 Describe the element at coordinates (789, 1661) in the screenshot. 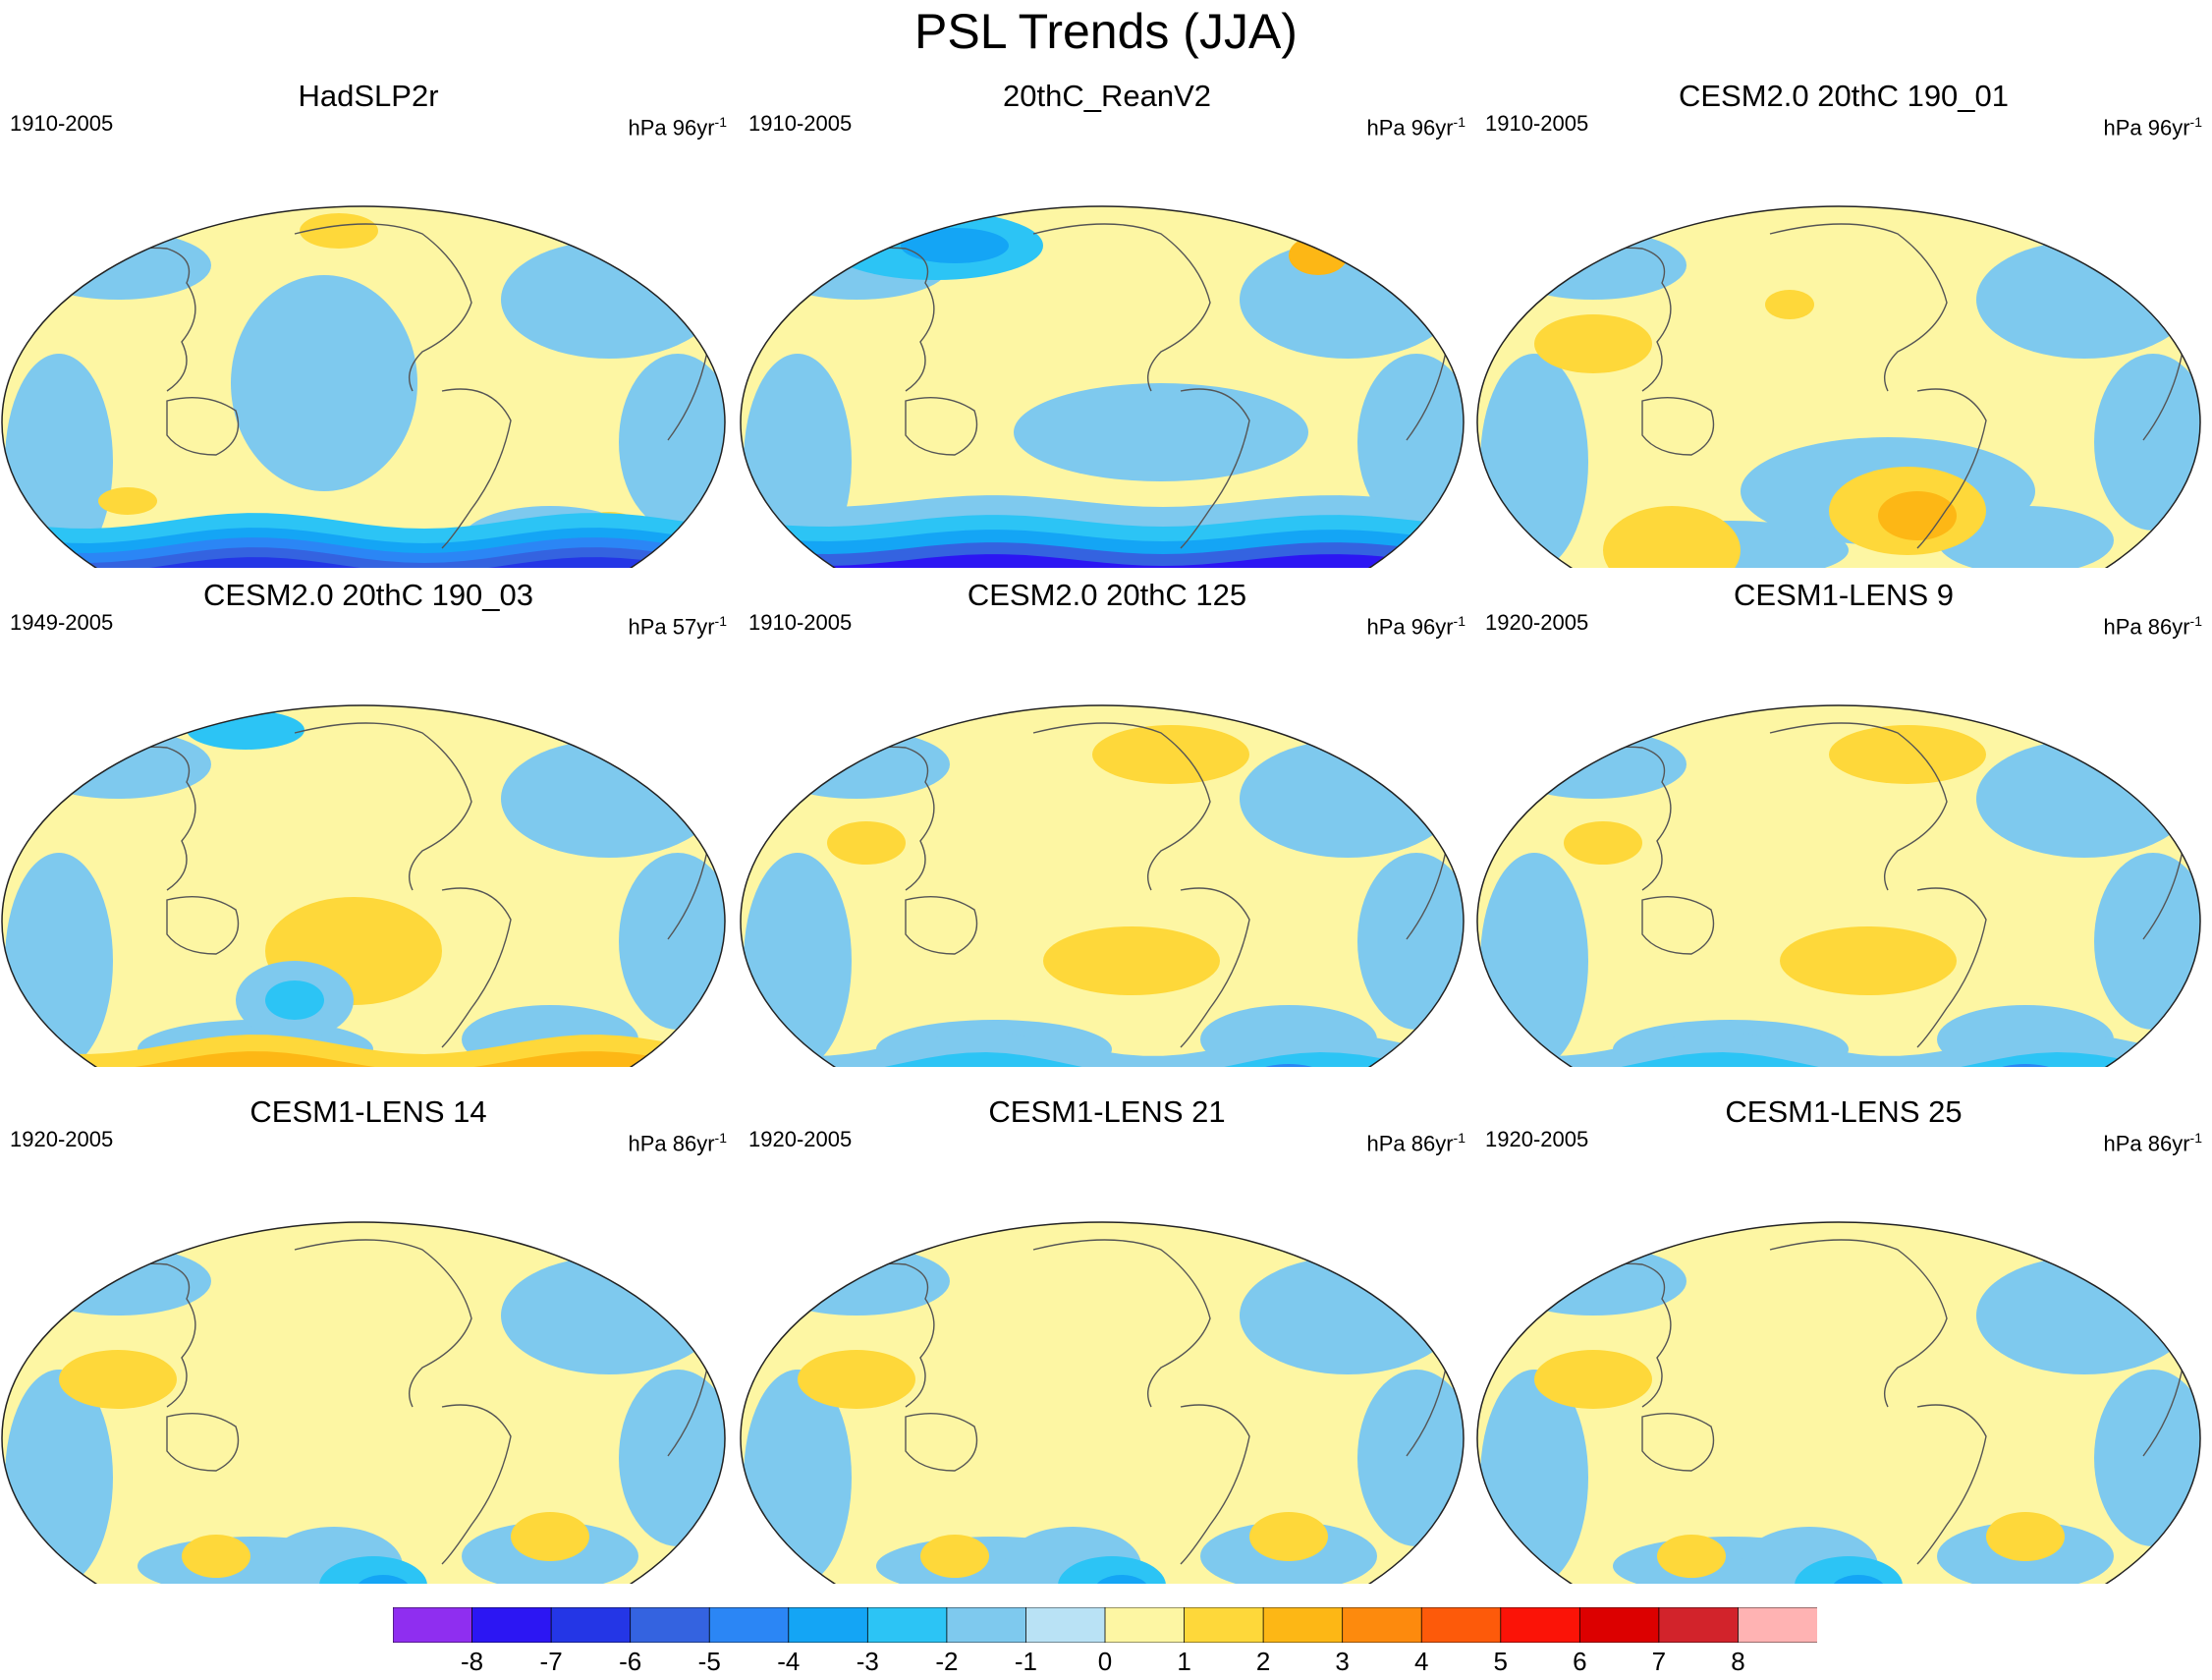

I see `colorbar-tick-label: -4` at that location.